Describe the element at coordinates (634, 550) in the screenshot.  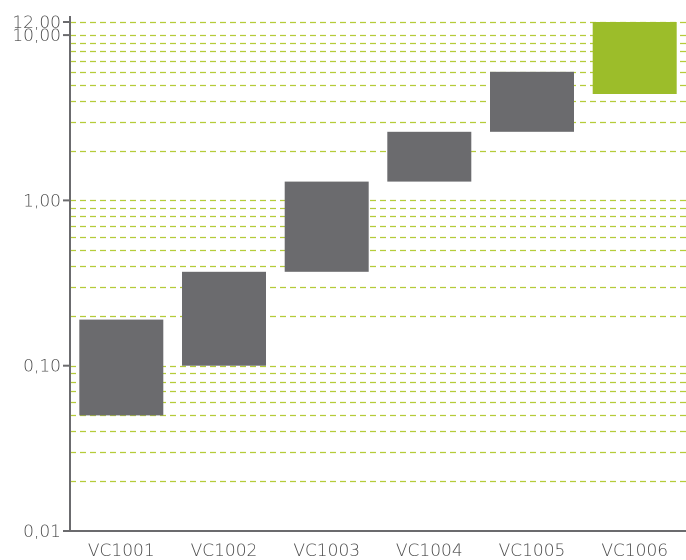
I see `x-category-label: VC1006` at that location.